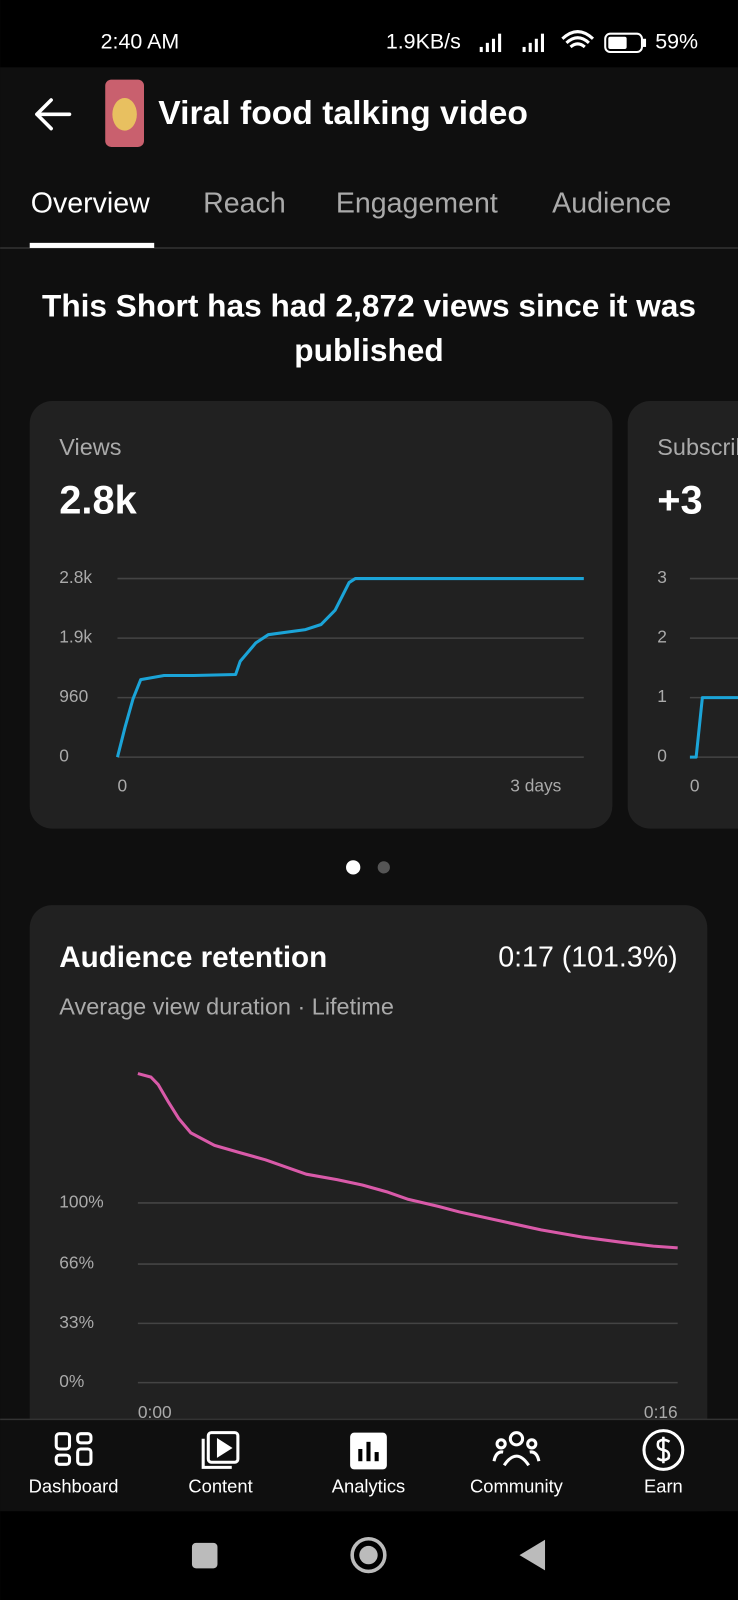  What do you see at coordinates (587, 958) in the screenshot?
I see `chart-headline: 0:17 (101.3%)` at bounding box center [587, 958].